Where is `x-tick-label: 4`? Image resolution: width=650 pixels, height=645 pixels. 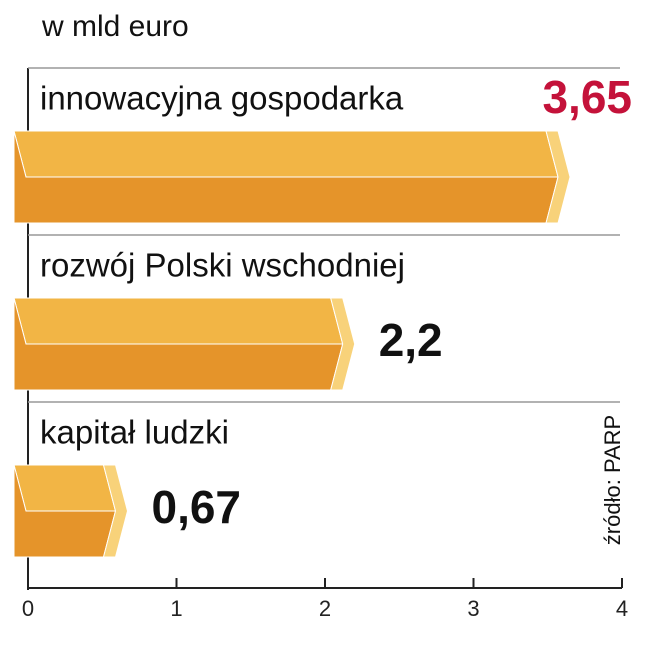 x-tick-label: 4 is located at coordinates (622, 608).